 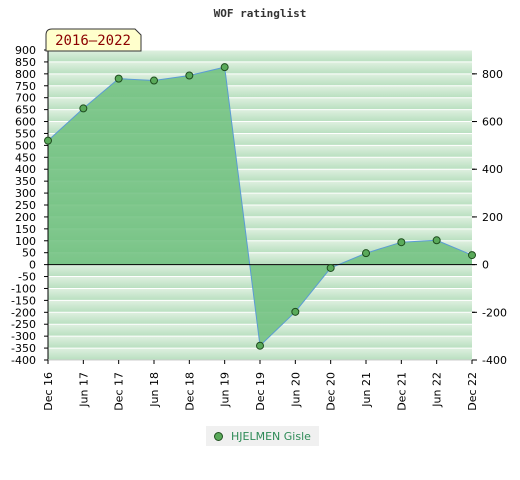 I want to click on y-tick-label: -400, so click(x=23, y=360).